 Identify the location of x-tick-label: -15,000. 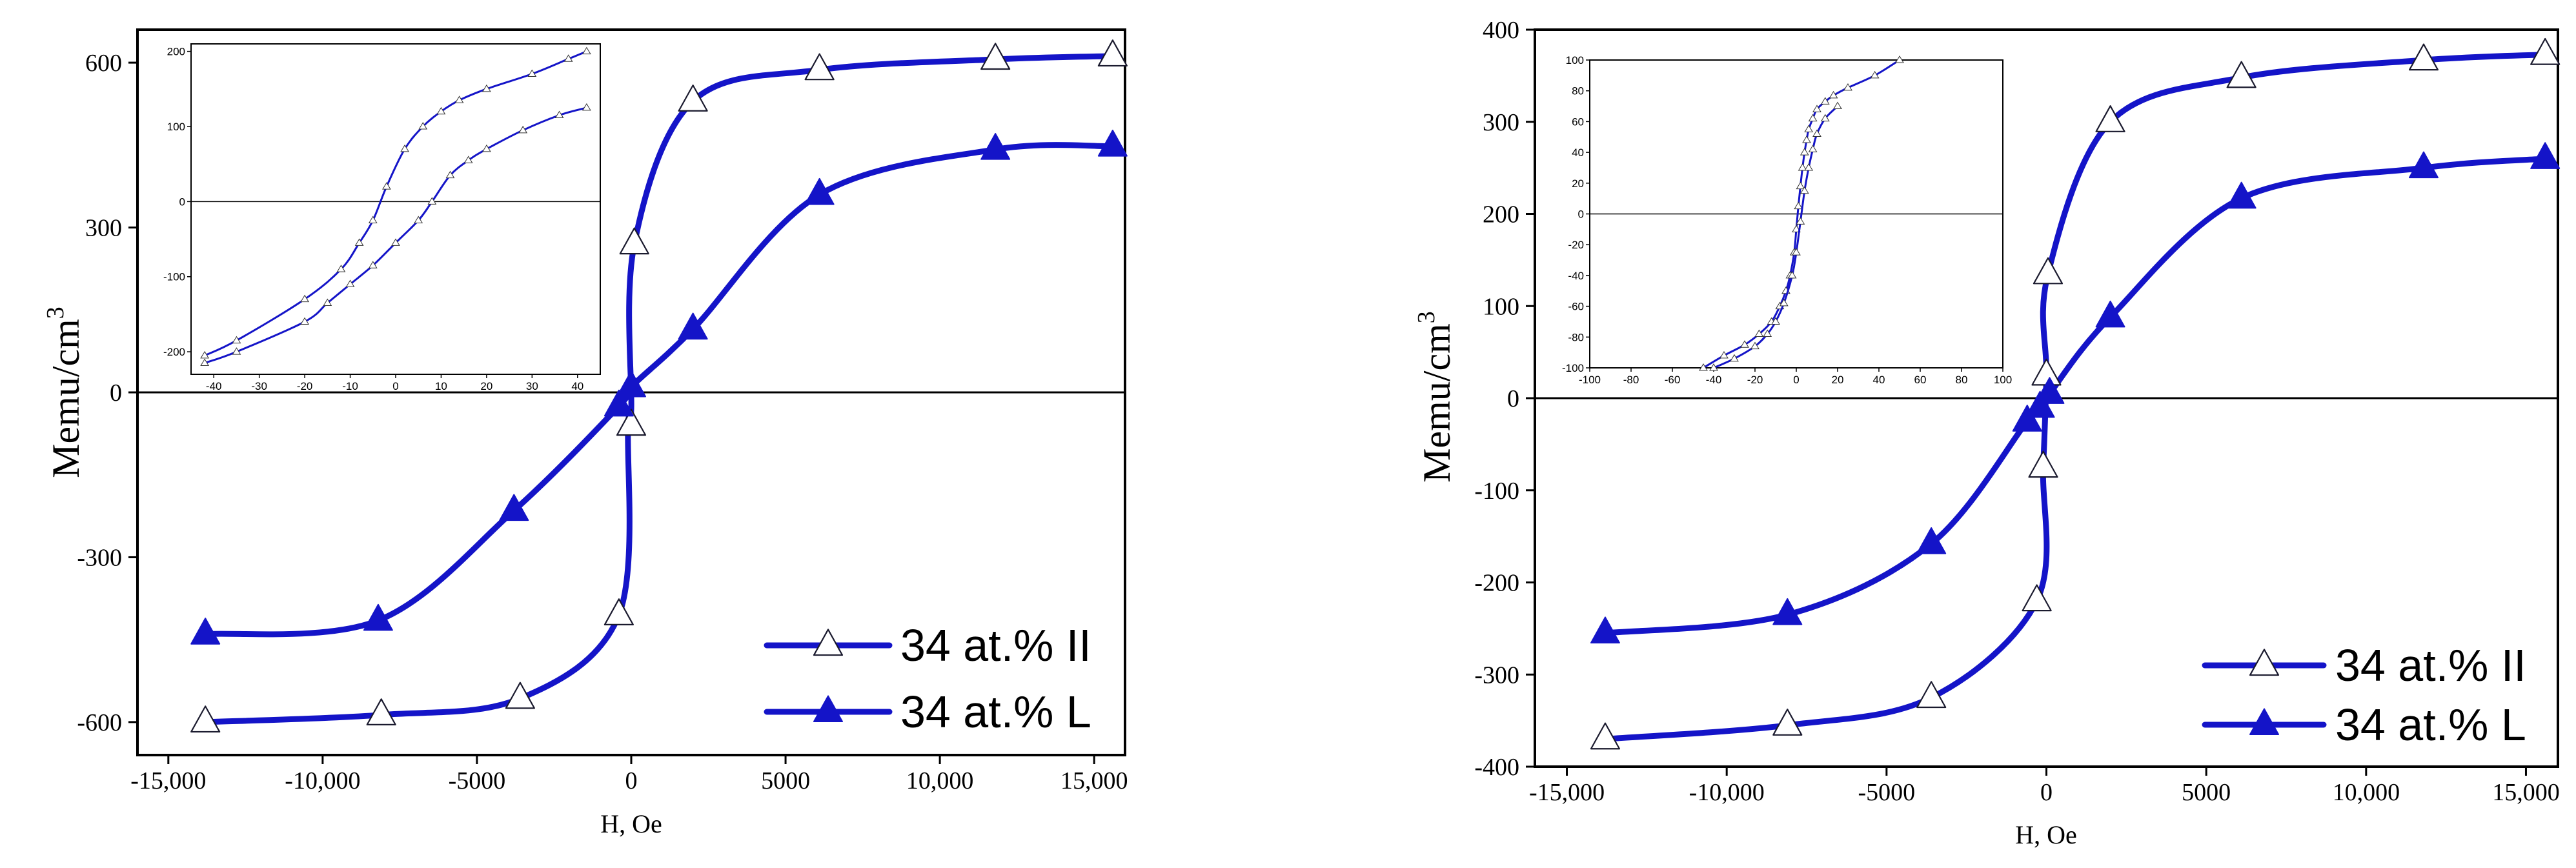
(1567, 792).